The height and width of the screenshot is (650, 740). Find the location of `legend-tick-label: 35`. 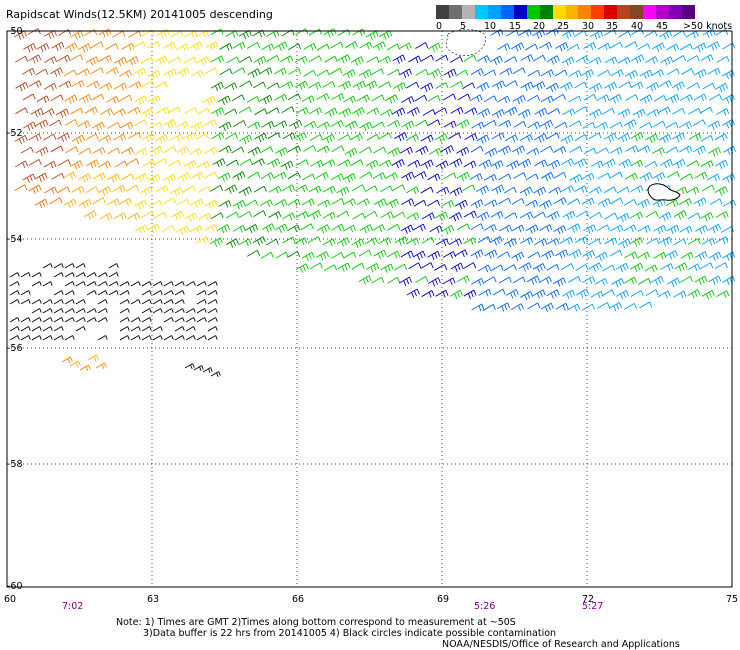

legend-tick-label: 35 is located at coordinates (612, 26).